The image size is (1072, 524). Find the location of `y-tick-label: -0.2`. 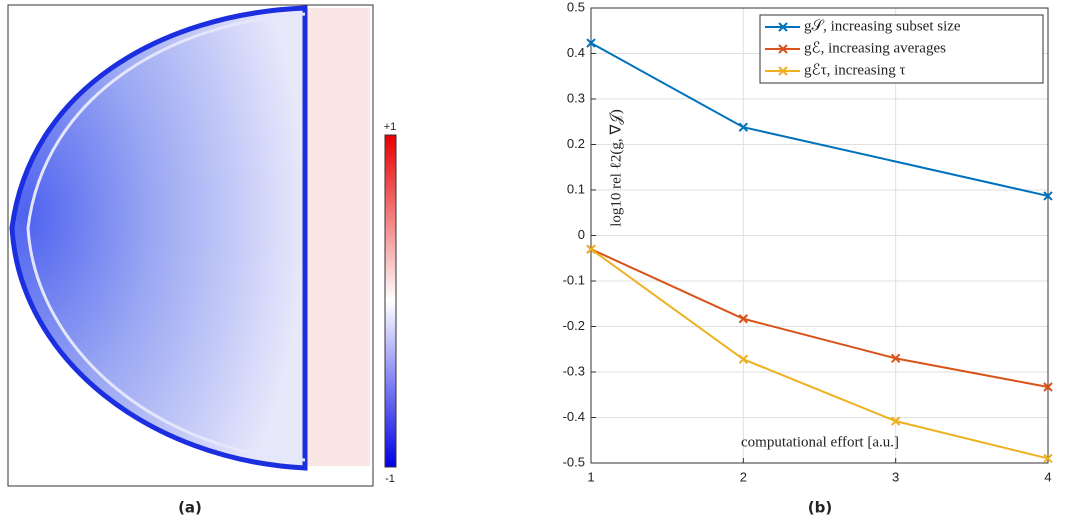

y-tick-label: -0.2 is located at coordinates (574, 325).